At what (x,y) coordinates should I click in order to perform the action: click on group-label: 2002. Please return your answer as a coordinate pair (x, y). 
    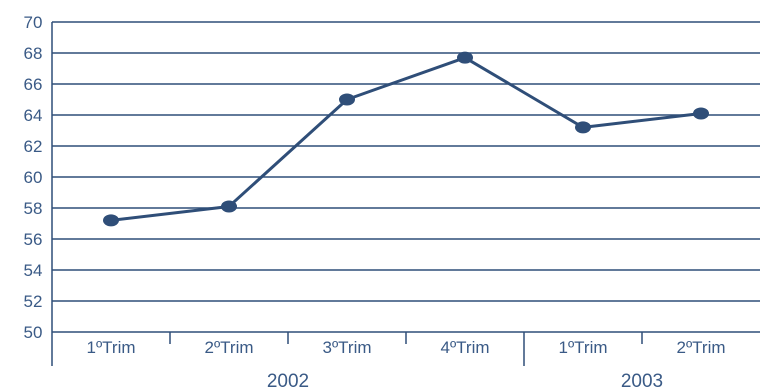
    Looking at the image, I should click on (288, 380).